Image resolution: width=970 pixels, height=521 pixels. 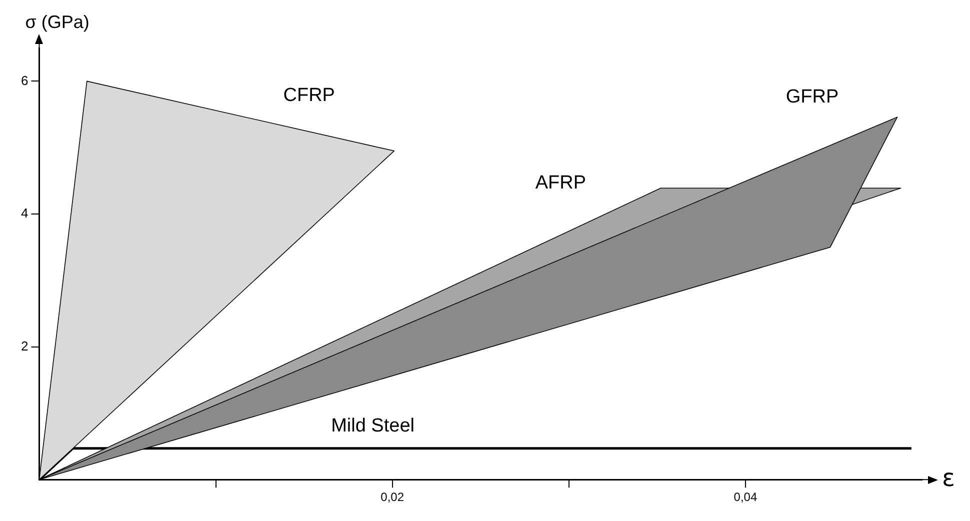 I want to click on x-axis-title: ε, so click(x=948, y=478).